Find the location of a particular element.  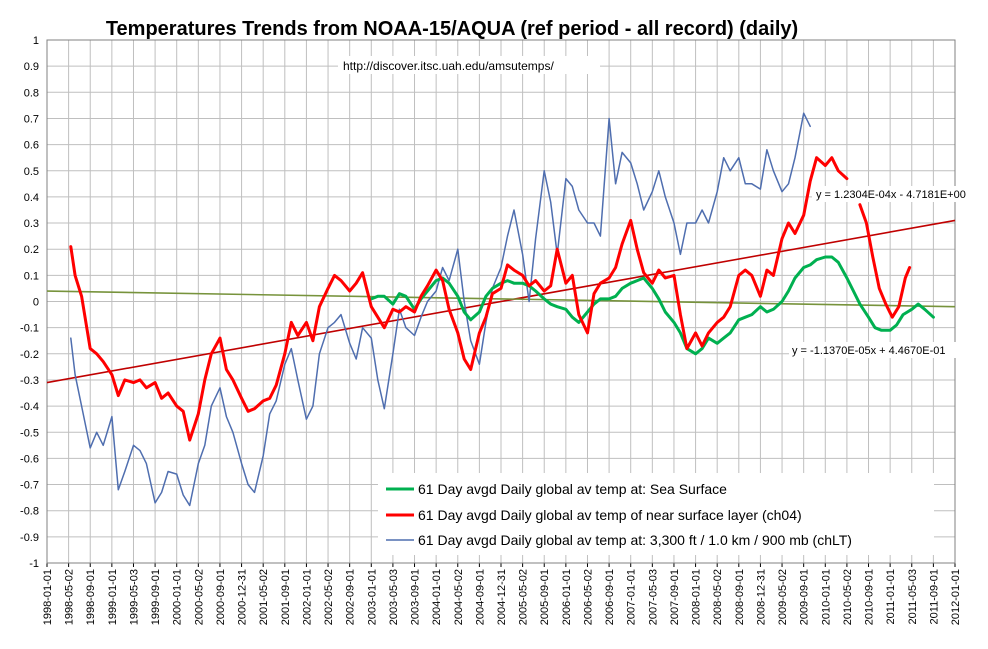

y-tick-label: -0.1 is located at coordinates (29, 329).